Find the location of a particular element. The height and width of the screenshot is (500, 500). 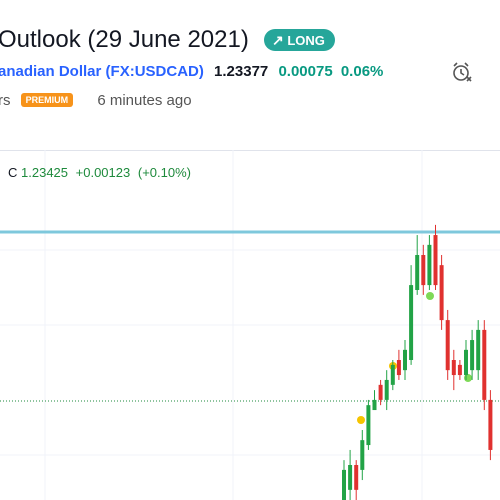

price: 1.23377 is located at coordinates (241, 71).